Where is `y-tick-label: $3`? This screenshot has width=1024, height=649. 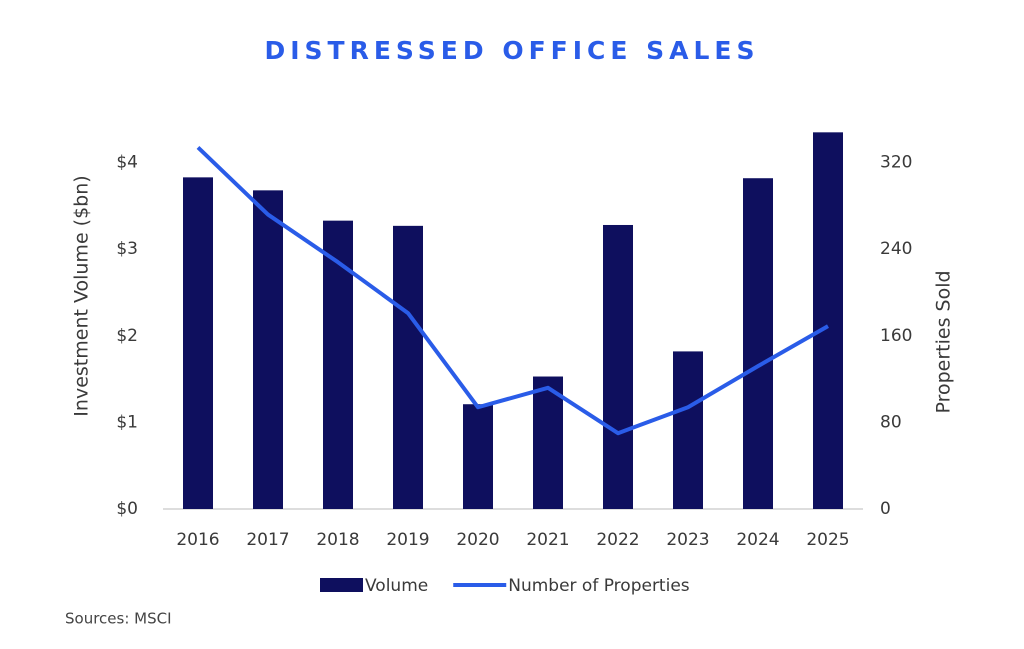 y-tick-label: $3 is located at coordinates (127, 249).